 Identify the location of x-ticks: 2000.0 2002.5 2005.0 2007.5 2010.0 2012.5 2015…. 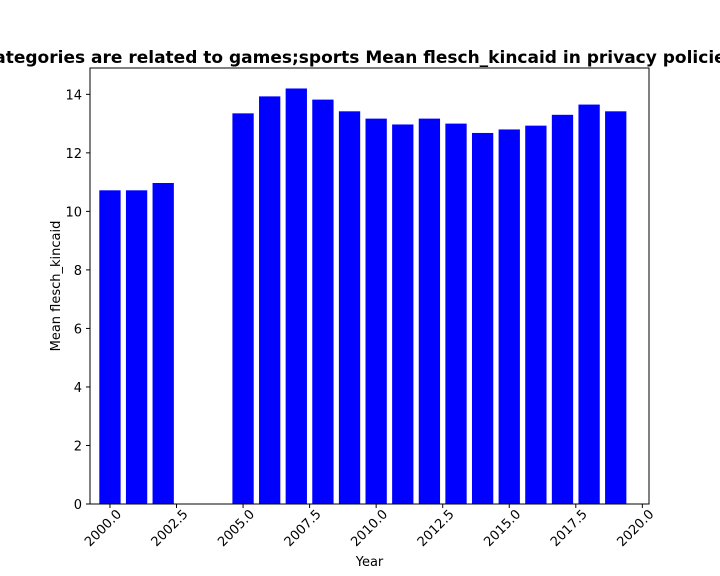
(369, 527).